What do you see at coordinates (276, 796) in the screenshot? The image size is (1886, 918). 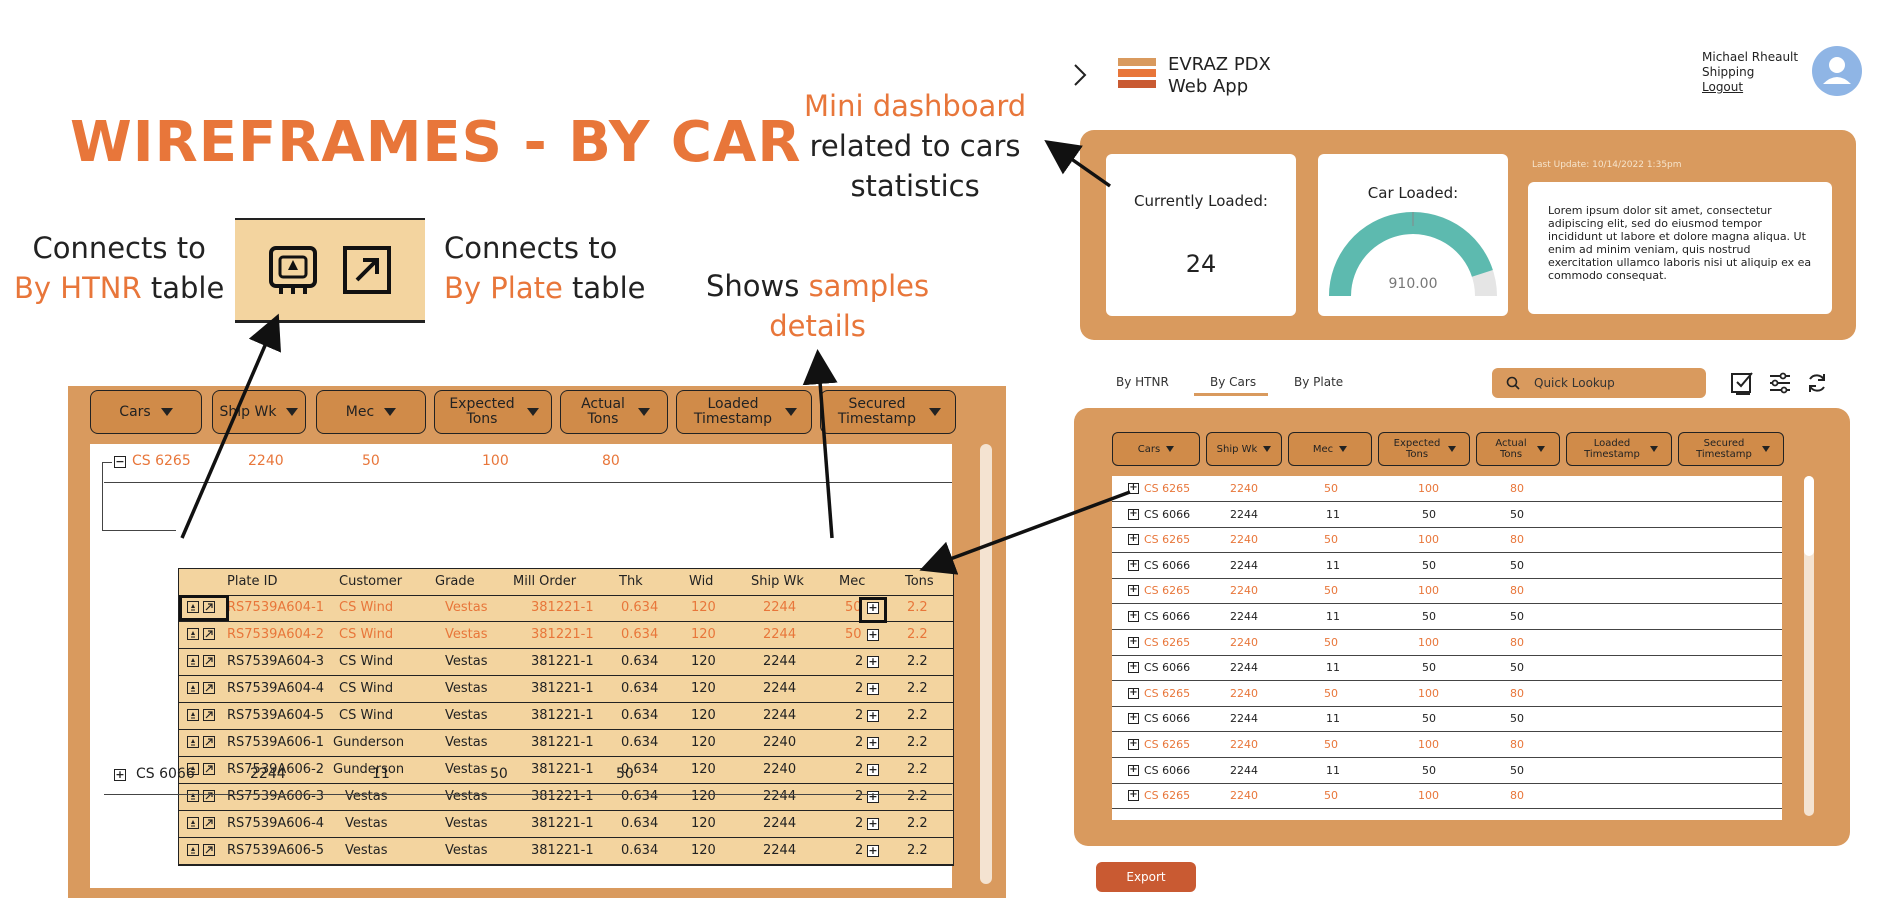 I see `plate-id-cell: RS7539A606-3` at bounding box center [276, 796].